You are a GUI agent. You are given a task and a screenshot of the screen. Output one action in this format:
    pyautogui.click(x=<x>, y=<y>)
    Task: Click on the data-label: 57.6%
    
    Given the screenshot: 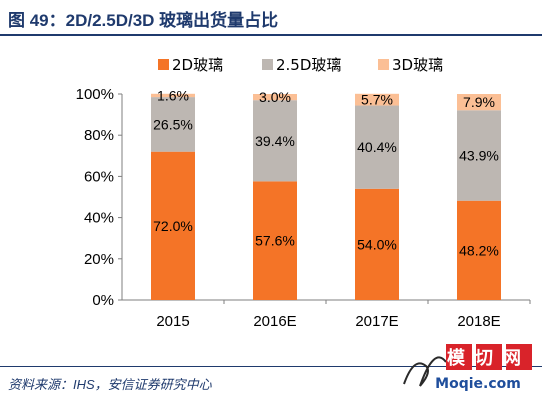 What is the action you would take?
    pyautogui.click(x=275, y=241)
    